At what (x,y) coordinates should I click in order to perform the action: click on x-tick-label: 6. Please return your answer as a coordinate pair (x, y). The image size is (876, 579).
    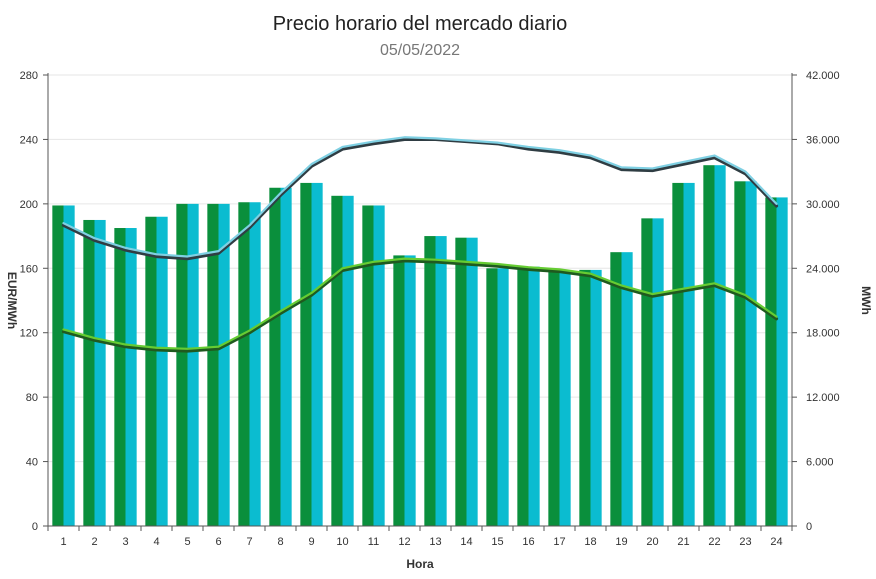
    Looking at the image, I should click on (218, 542).